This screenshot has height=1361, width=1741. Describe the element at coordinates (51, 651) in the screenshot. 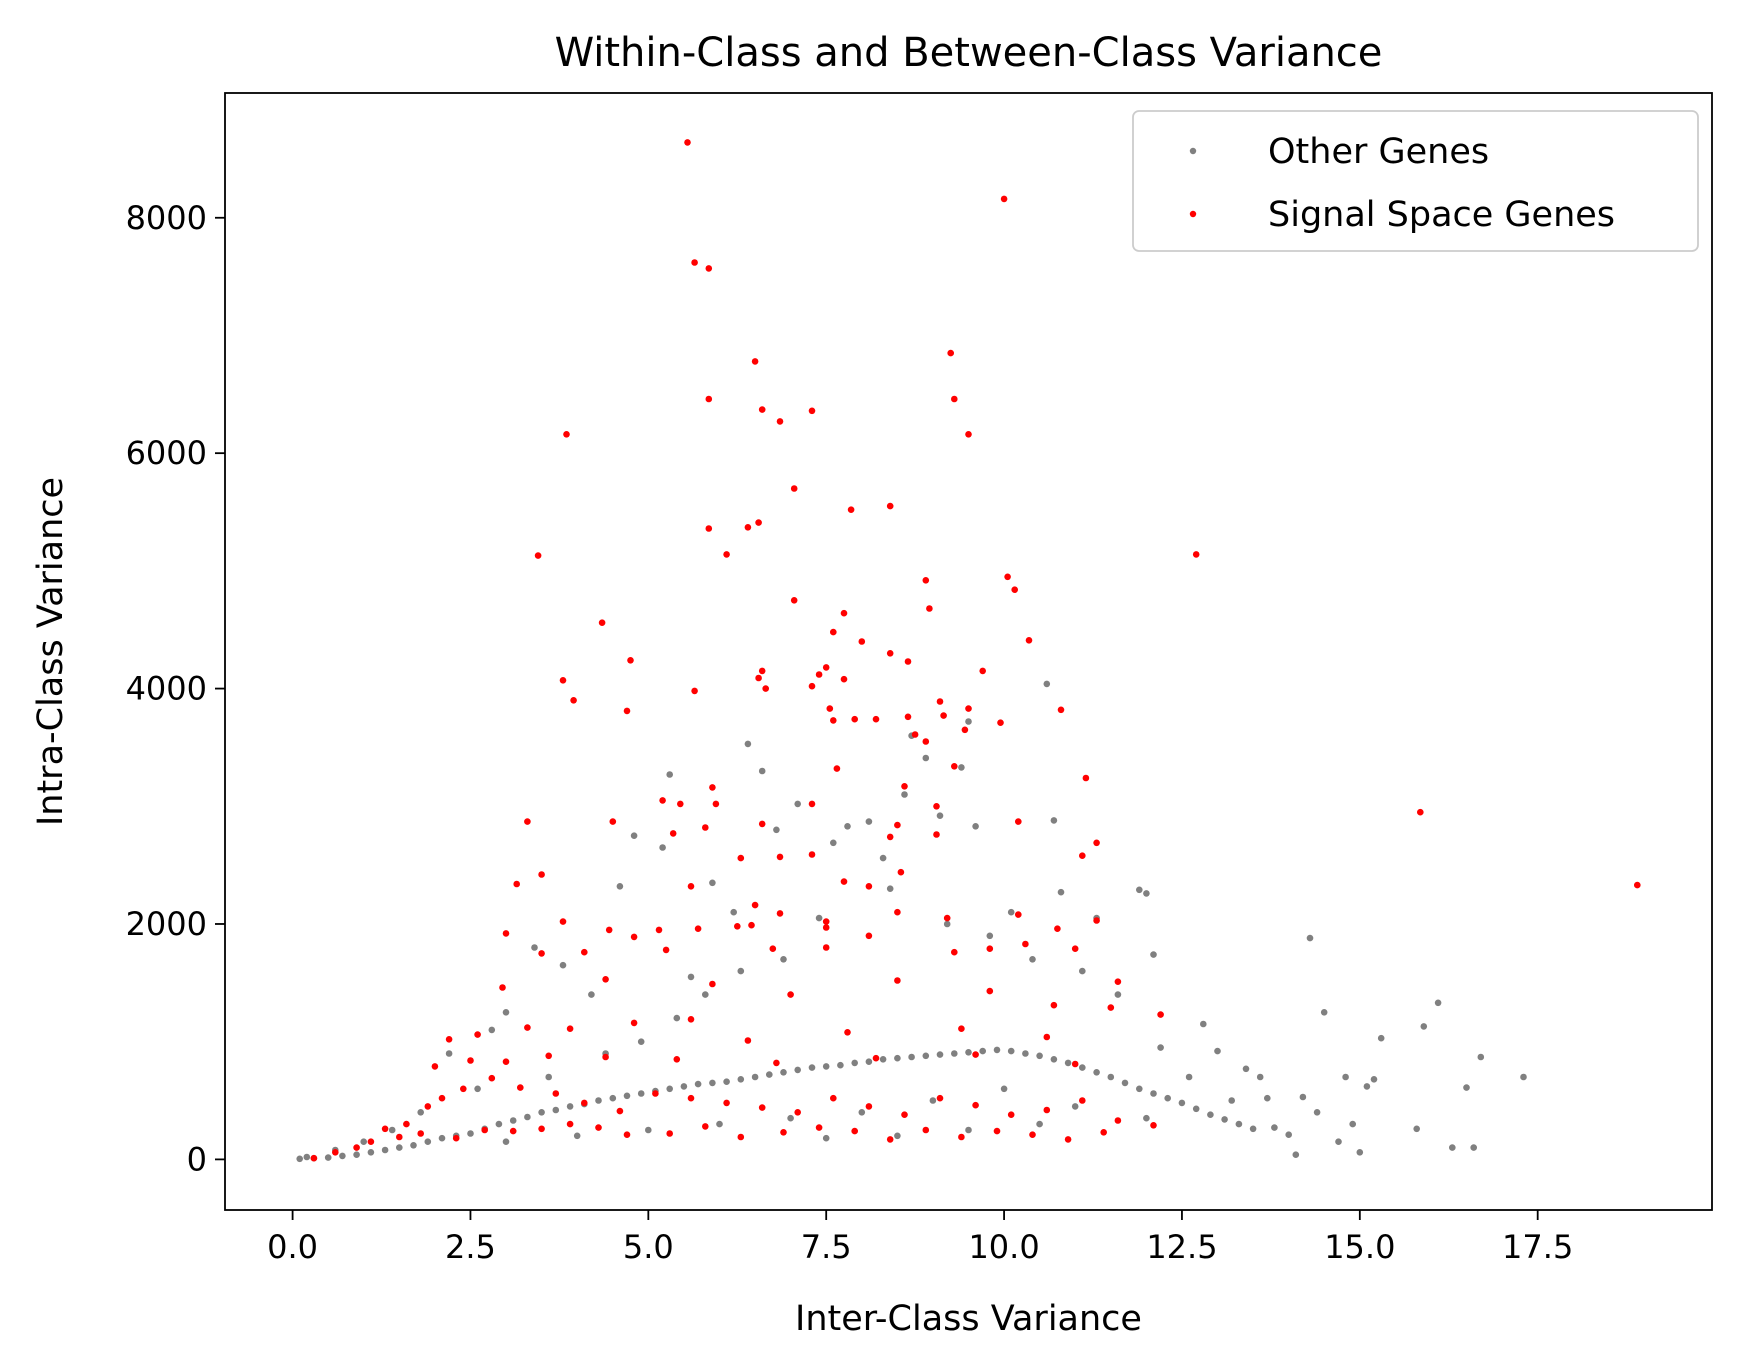

I see `y-axis-label: Intra-Class Variance` at that location.